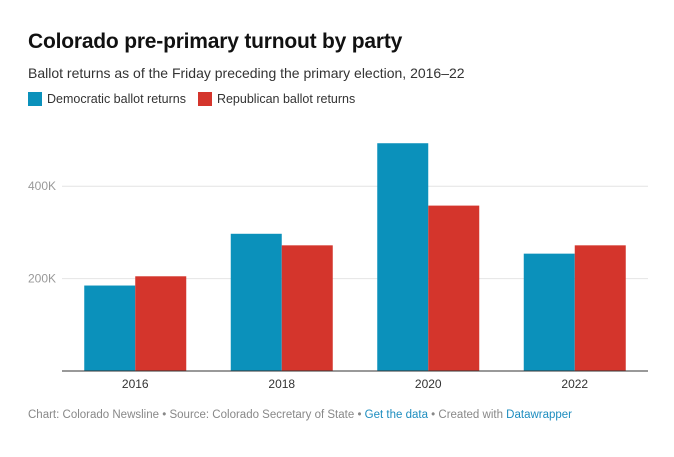 Image resolution: width=674 pixels, height=457 pixels. Describe the element at coordinates (42, 279) in the screenshot. I see `y-tick-label: 200K` at that location.